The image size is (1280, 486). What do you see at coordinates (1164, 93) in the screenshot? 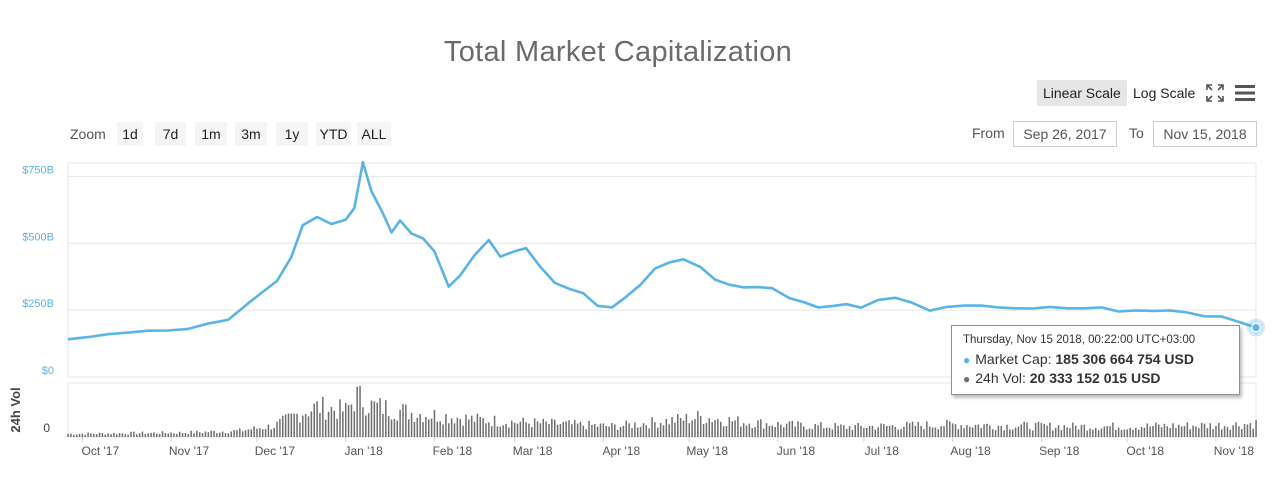
I see `log-scale-button: Log Scale` at bounding box center [1164, 93].